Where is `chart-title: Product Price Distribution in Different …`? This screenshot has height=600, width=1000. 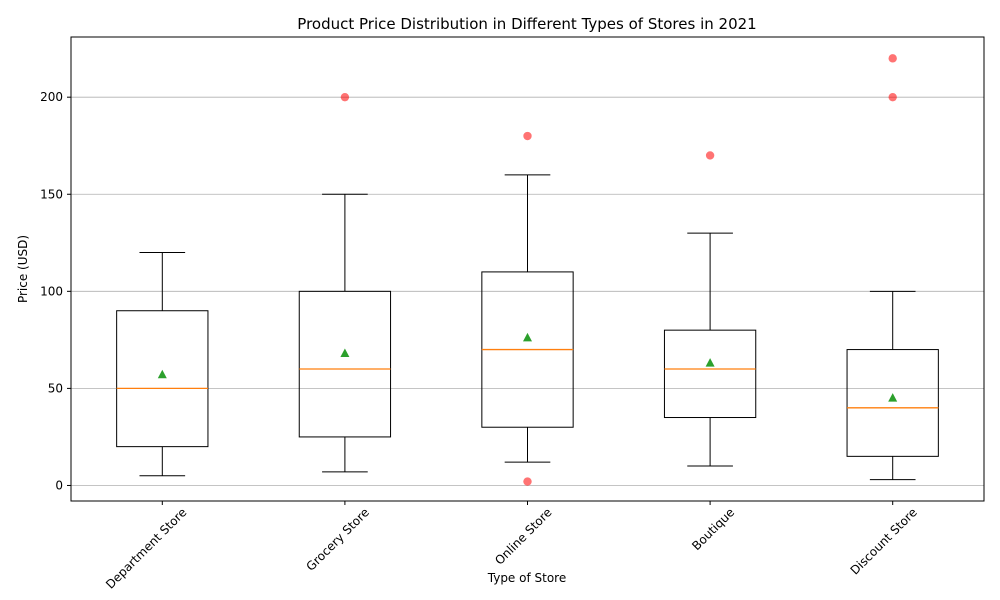 chart-title: Product Price Distribution in Different … is located at coordinates (526, 24).